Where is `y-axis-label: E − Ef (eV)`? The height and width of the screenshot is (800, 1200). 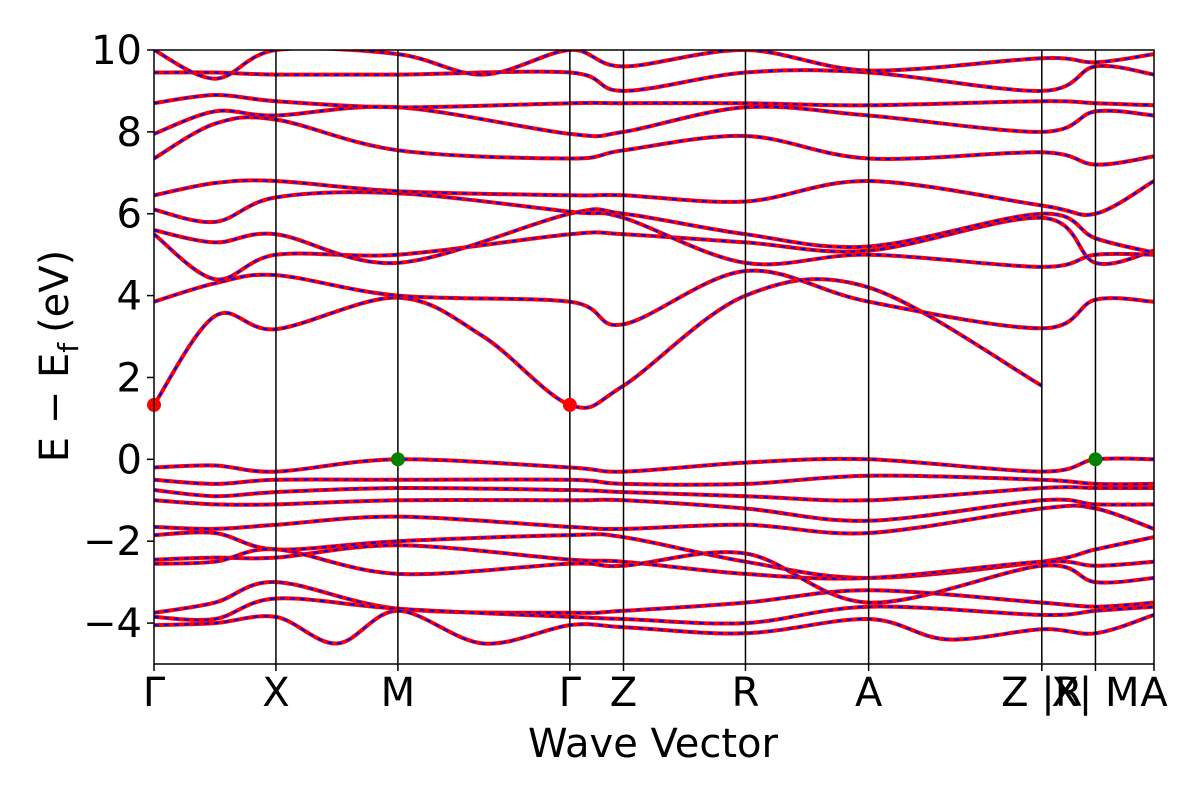
y-axis-label: E − Ef (eV) is located at coordinates (58, 356).